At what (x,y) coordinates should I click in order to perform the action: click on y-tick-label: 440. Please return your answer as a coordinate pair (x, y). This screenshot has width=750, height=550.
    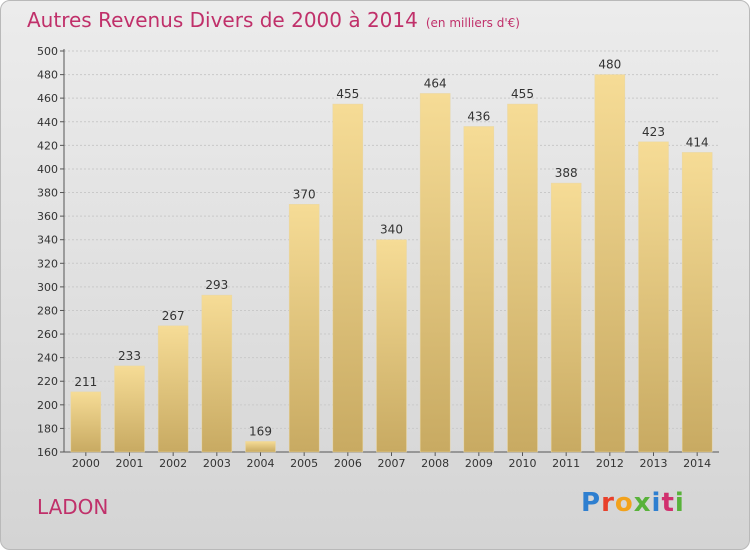
    Looking at the image, I should click on (47, 122).